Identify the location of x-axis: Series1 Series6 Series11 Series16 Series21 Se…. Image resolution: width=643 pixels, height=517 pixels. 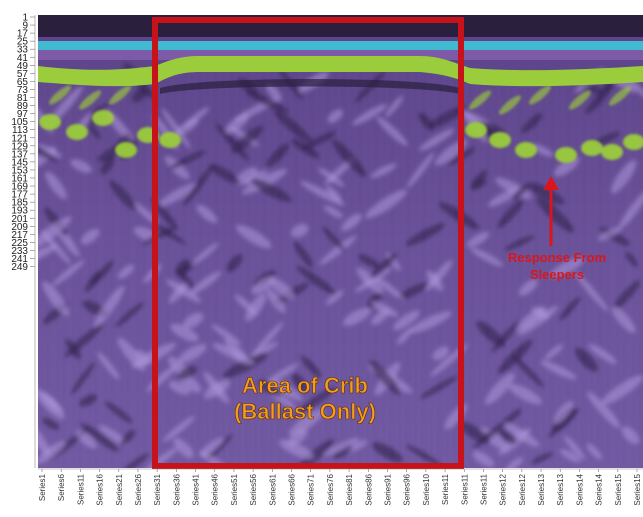
(340, 487).